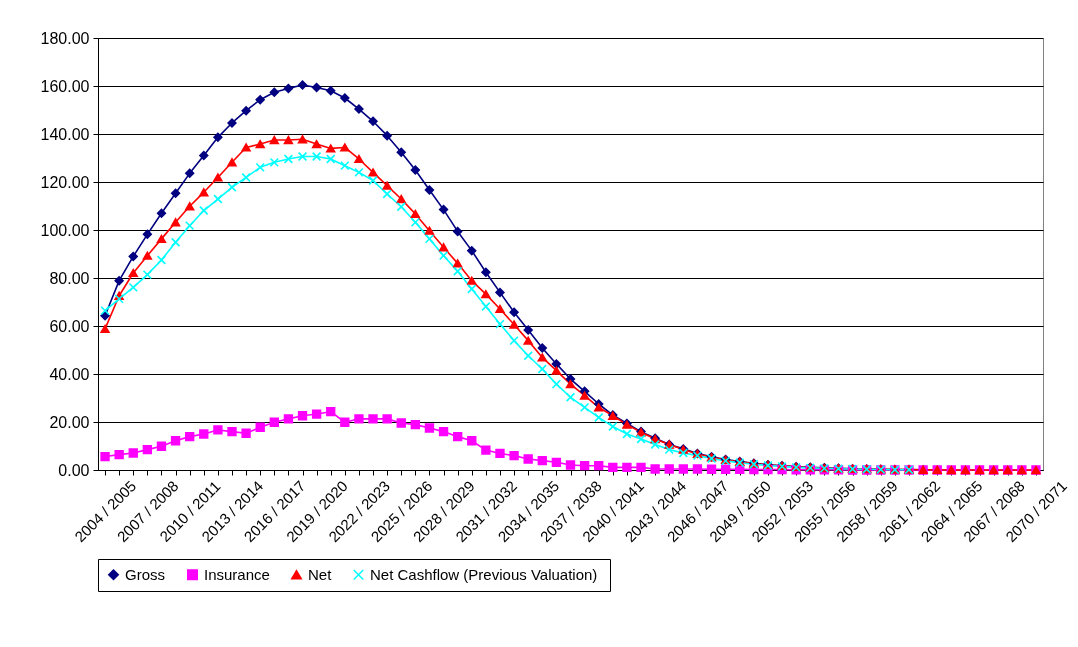 This screenshot has height=647, width=1078. Describe the element at coordinates (69, 374) in the screenshot. I see `y-tick-label: 40.00` at that location.